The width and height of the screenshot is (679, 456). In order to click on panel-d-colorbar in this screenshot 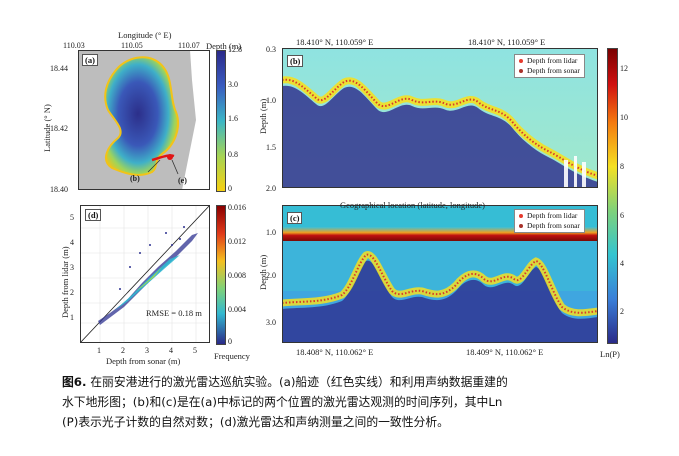, I will do `click(221, 275)`.